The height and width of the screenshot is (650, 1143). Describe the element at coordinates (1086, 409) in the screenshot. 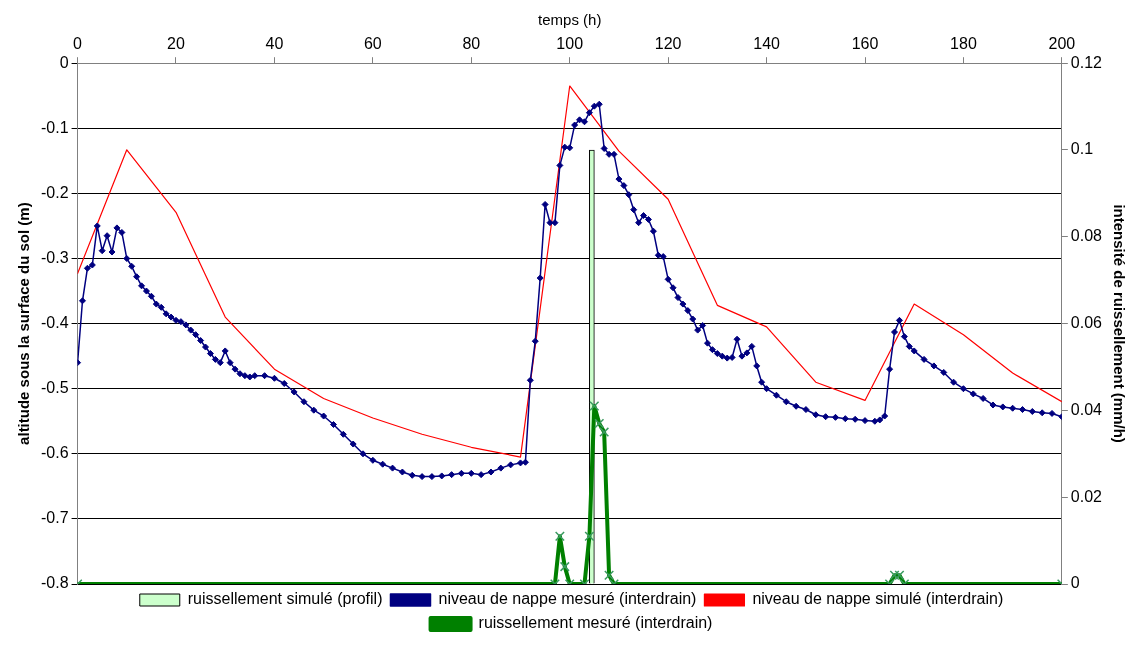

I see `y2-tick-label: 0.04` at that location.